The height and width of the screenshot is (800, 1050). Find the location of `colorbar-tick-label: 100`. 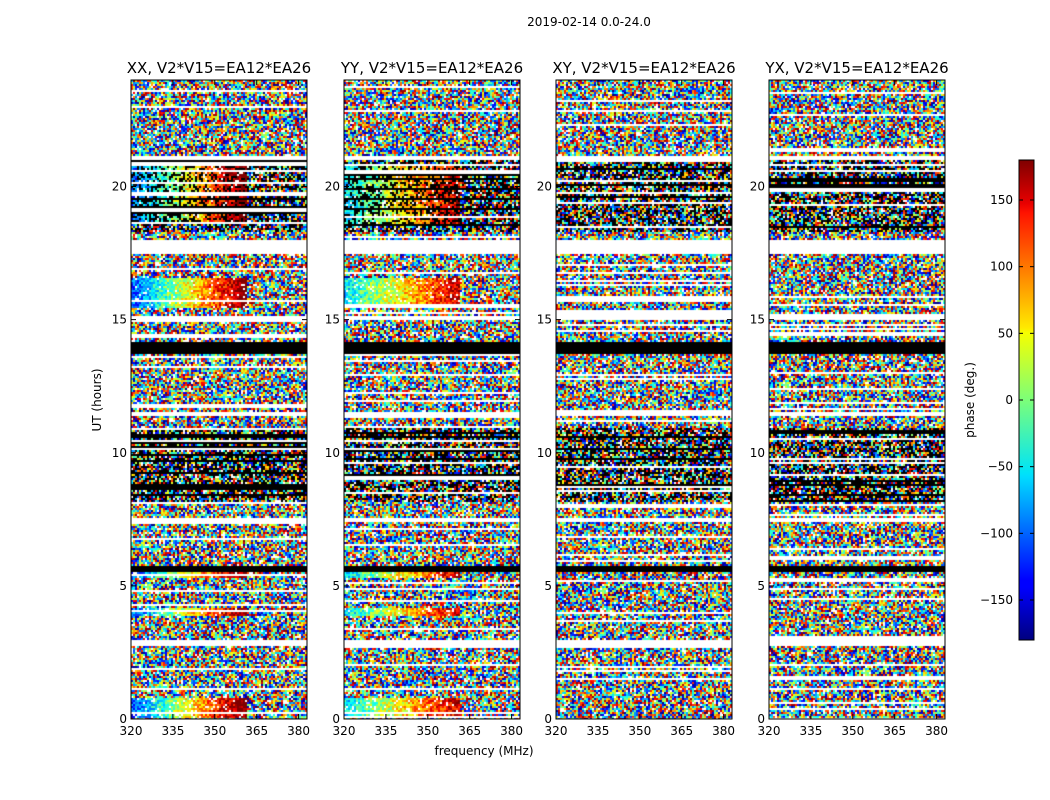

colorbar-tick-label: 100 is located at coordinates (1001, 267).